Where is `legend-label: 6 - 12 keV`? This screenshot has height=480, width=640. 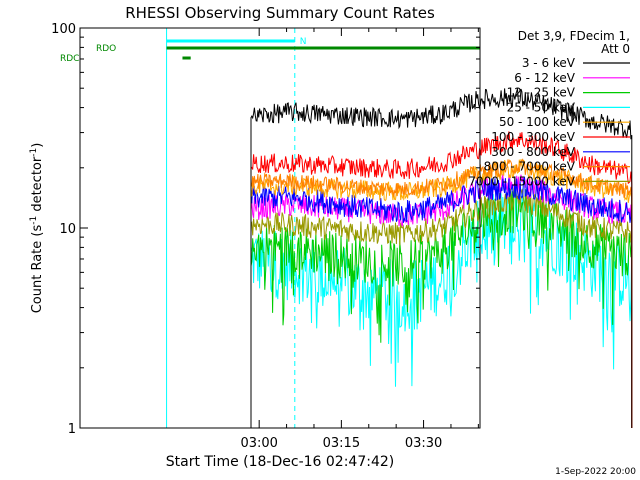 legend-label: 6 - 12 keV is located at coordinates (545, 78).